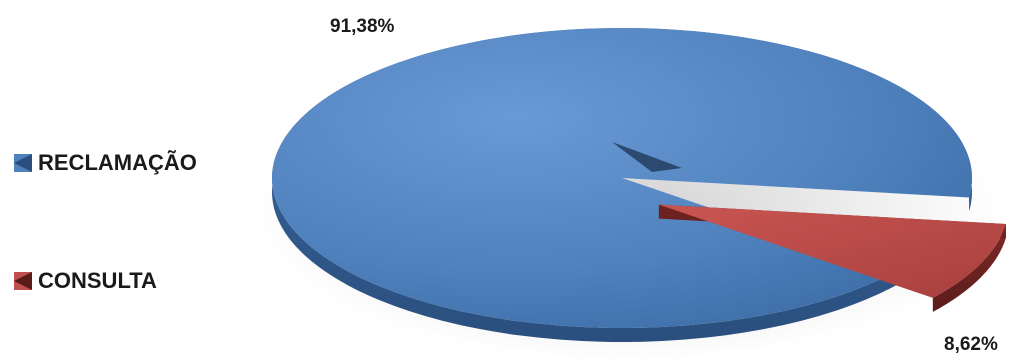  I want to click on pie-gap-shadow, so click(647, 157).